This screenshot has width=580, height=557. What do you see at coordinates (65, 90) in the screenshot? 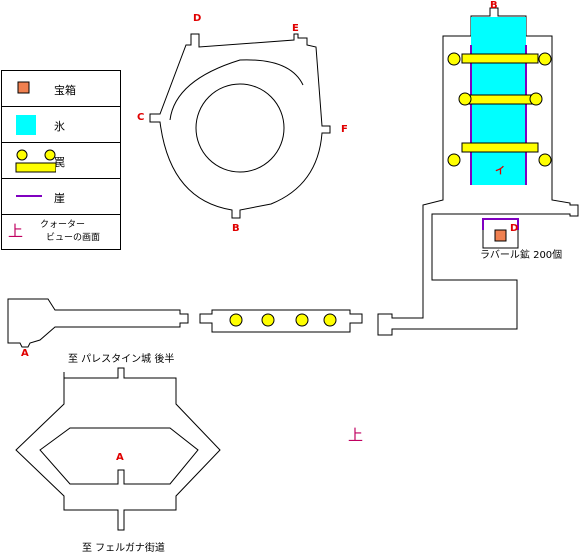
I see `legend-label: 宝箱` at bounding box center [65, 90].